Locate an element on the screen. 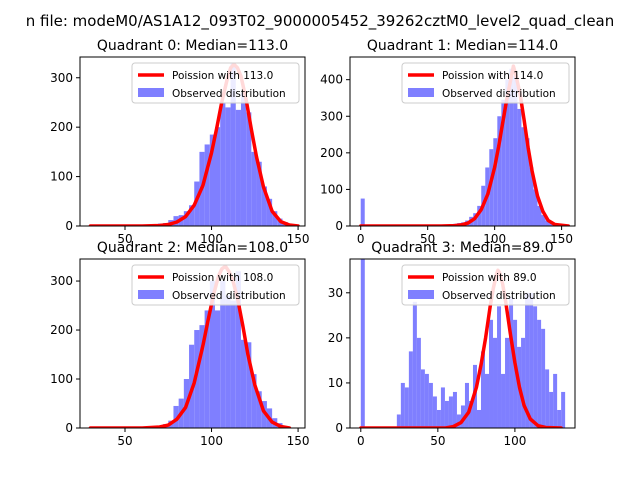 The width and height of the screenshot is (640, 480). x-tick-label: 50 is located at coordinates (124, 441).